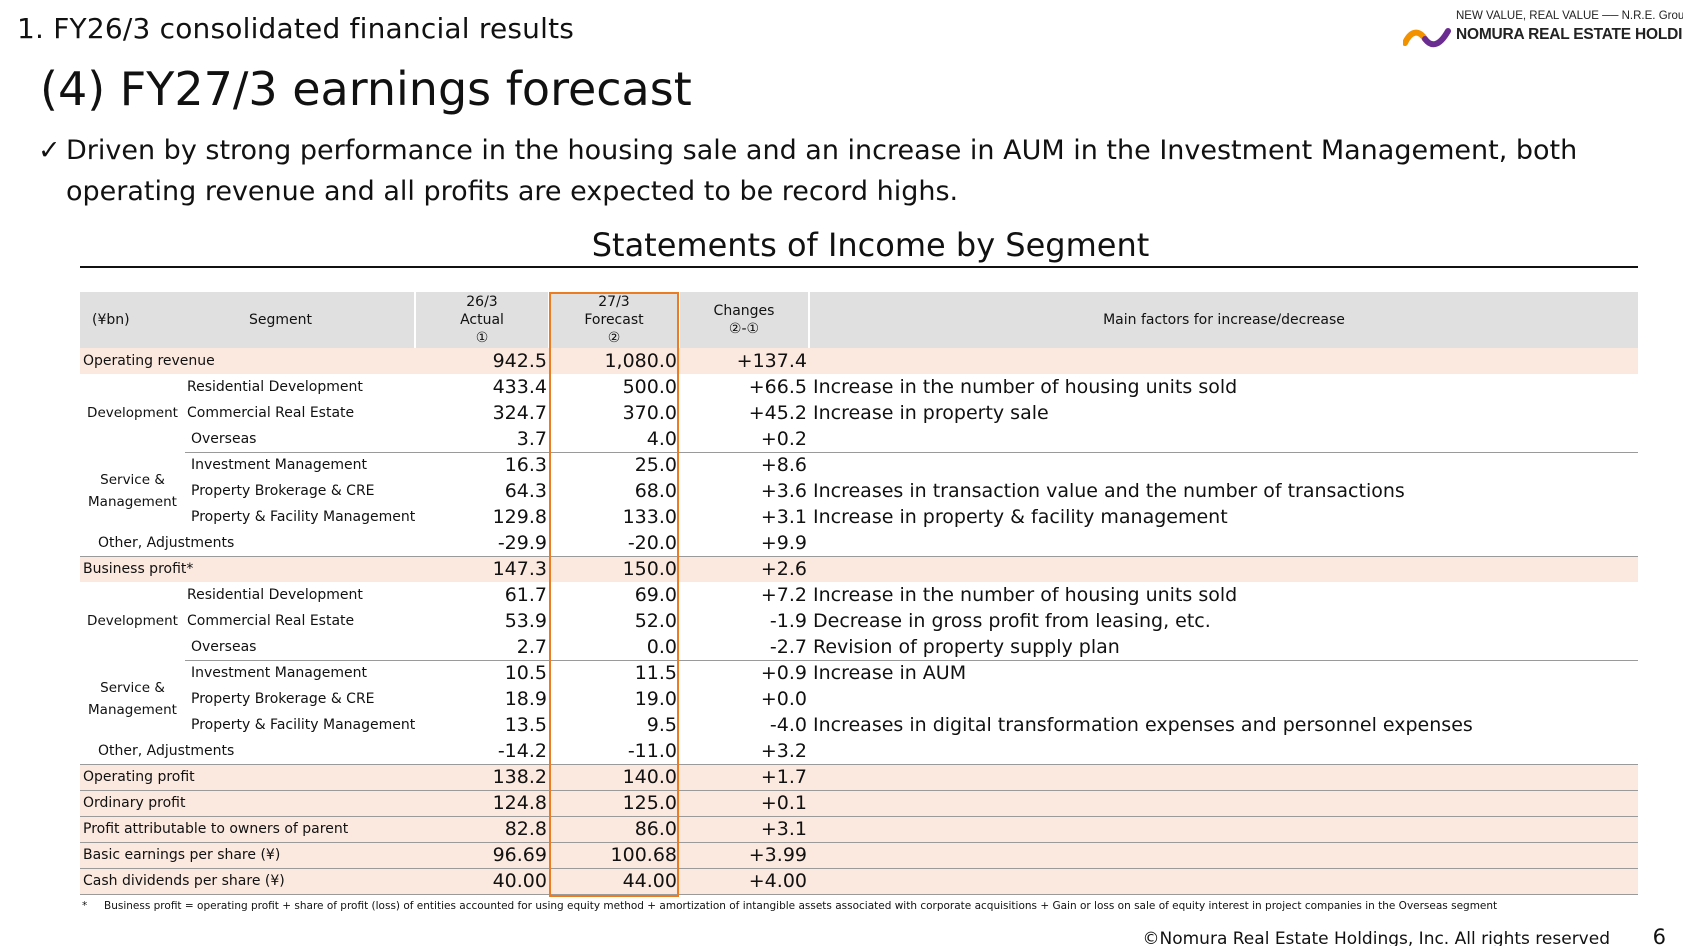 Image resolution: width=1683 pixels, height=946 pixels. Describe the element at coordinates (655, 595) in the screenshot. I see `forecast-value: 69.0` at that location.